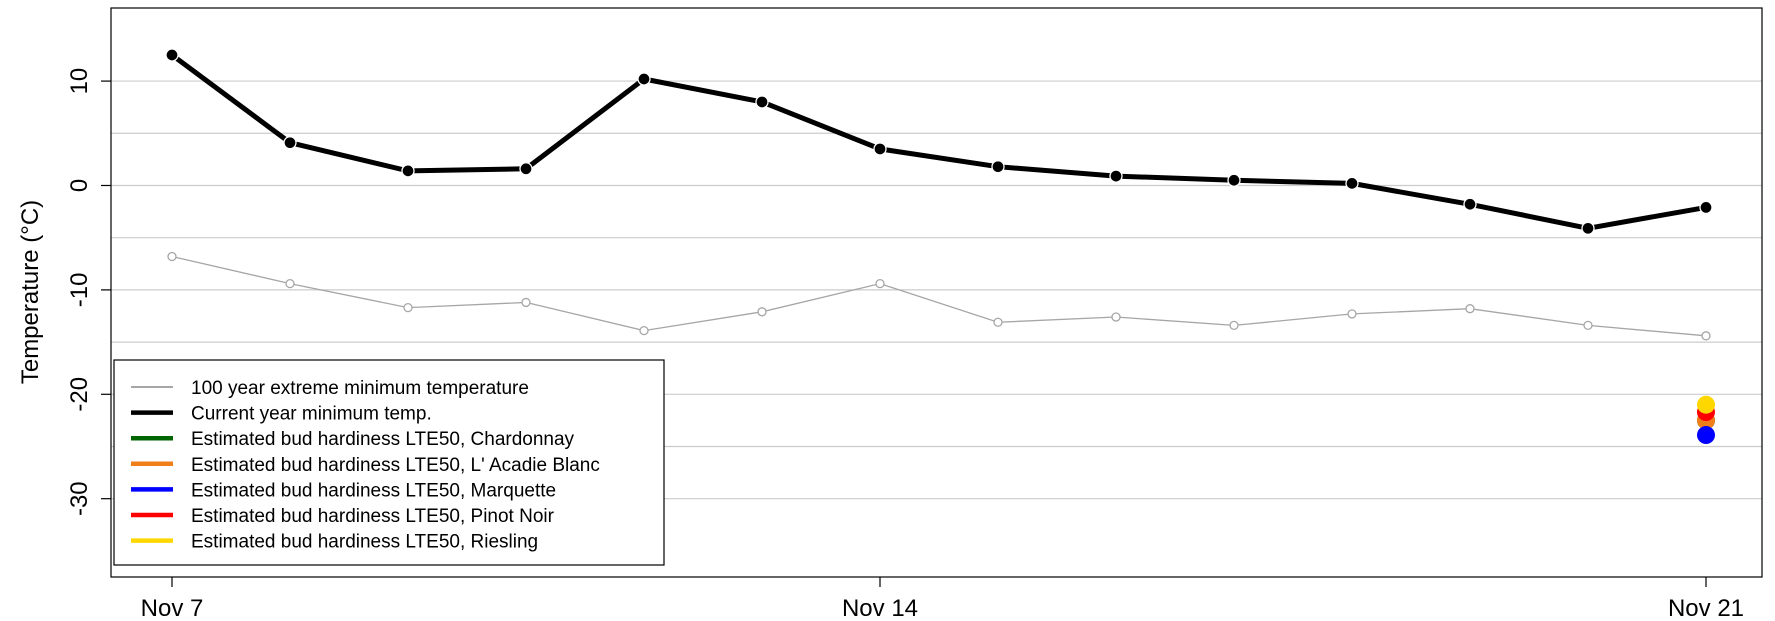 This screenshot has height=621, width=1775. Describe the element at coordinates (79, 498) in the screenshot. I see `y-tick-label: -30` at that location.